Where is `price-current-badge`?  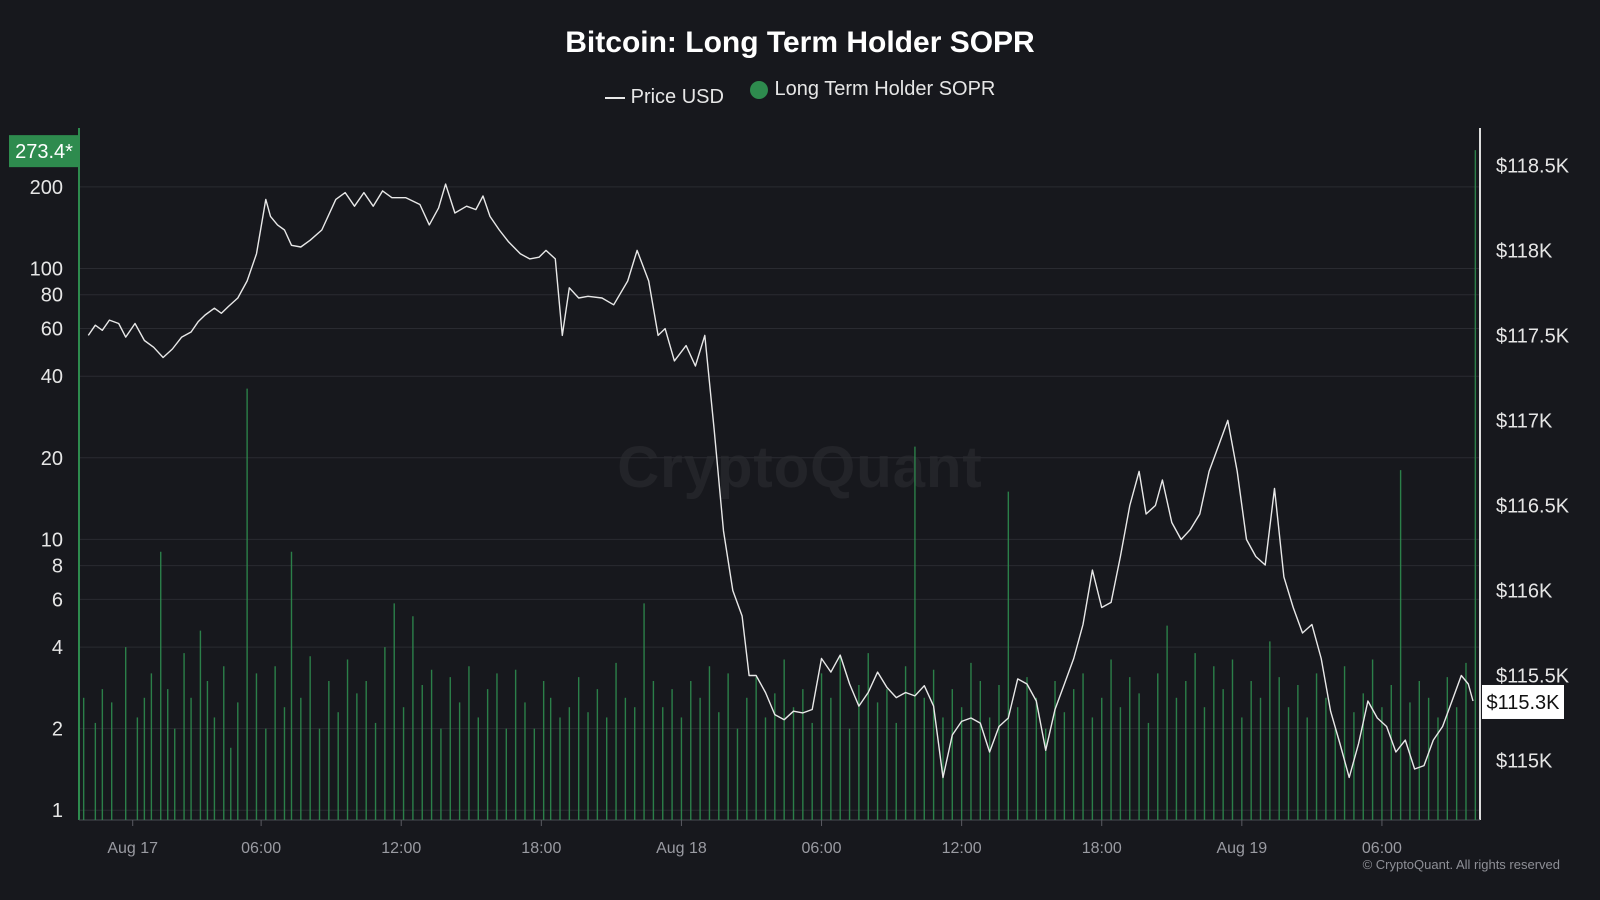 price-current-badge is located at coordinates (1523, 701).